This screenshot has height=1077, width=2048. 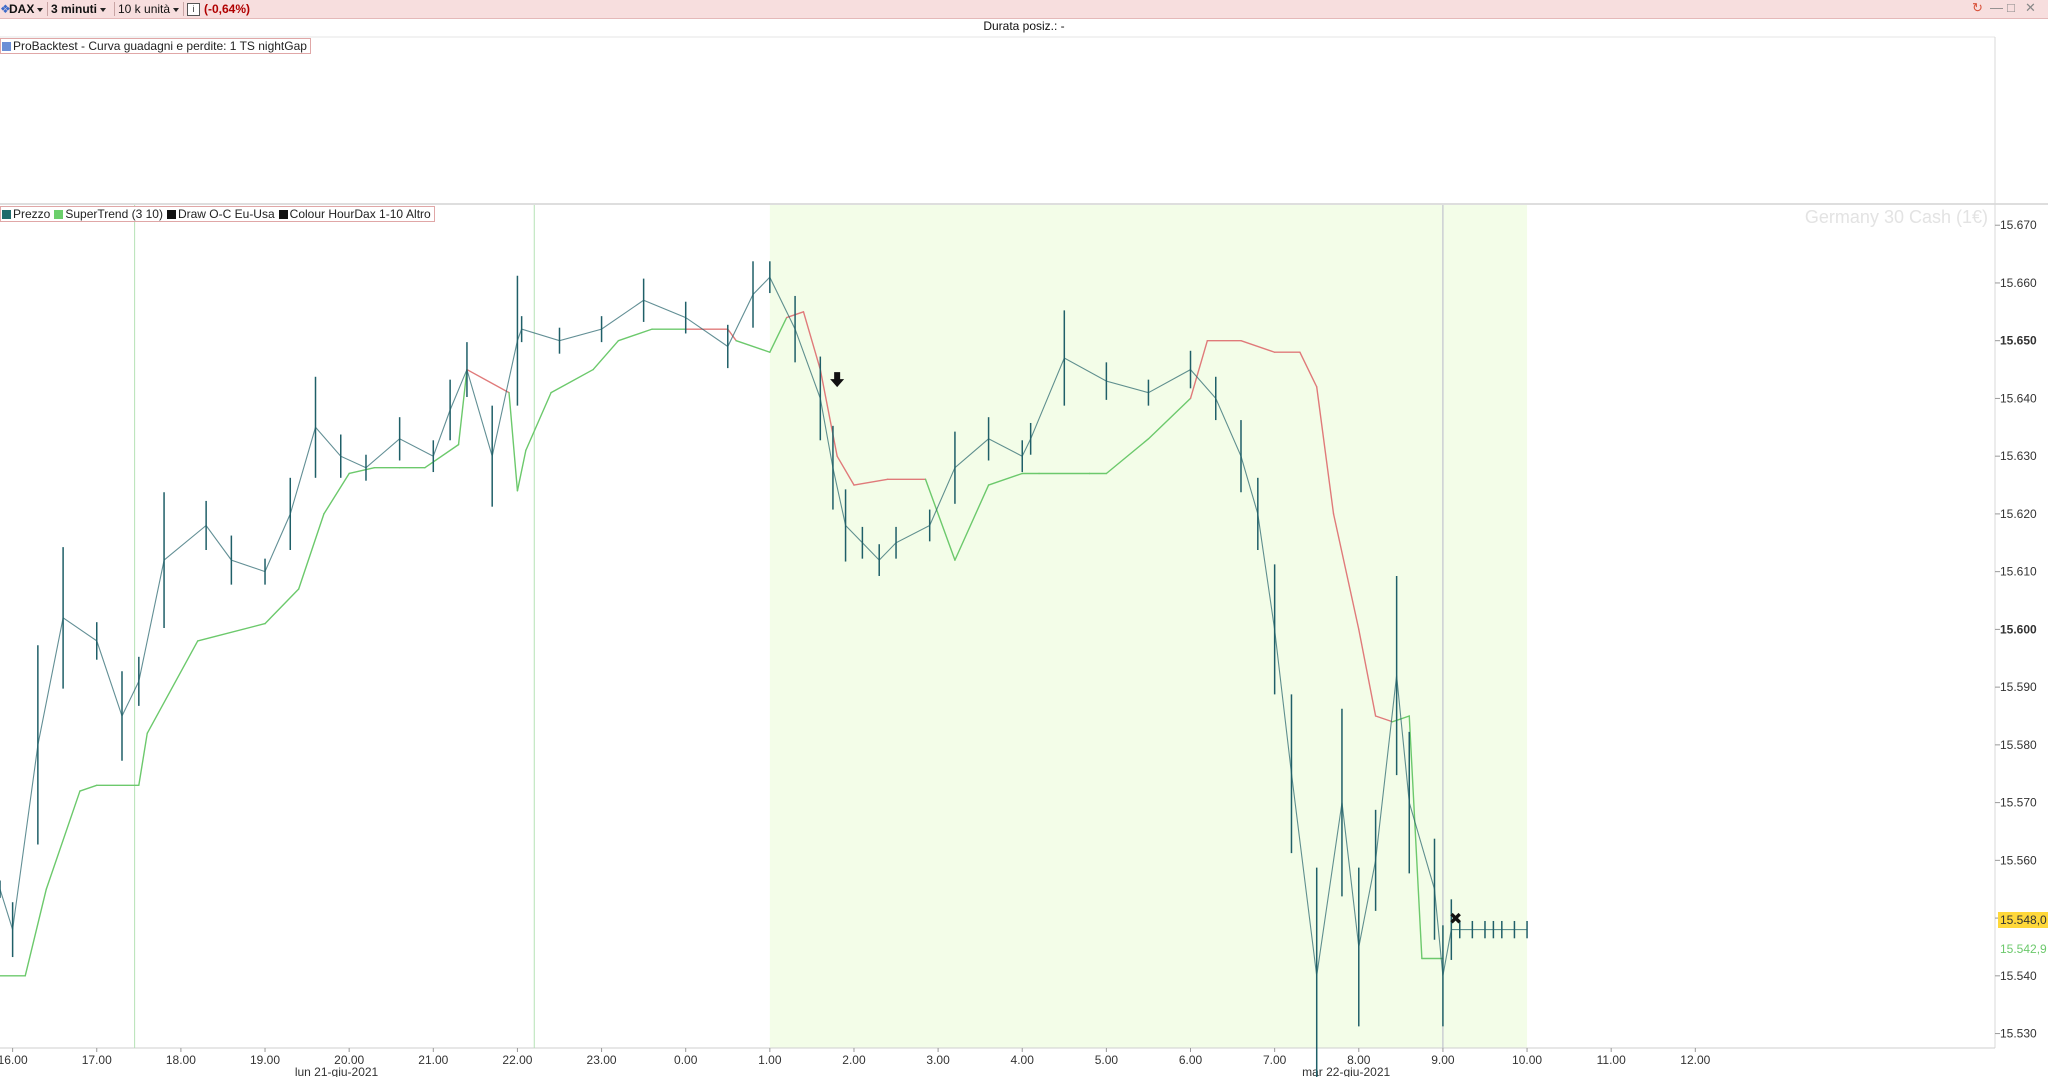 What do you see at coordinates (226, 214) in the screenshot?
I see `legend-label: Draw O-C Eu-Usa` at bounding box center [226, 214].